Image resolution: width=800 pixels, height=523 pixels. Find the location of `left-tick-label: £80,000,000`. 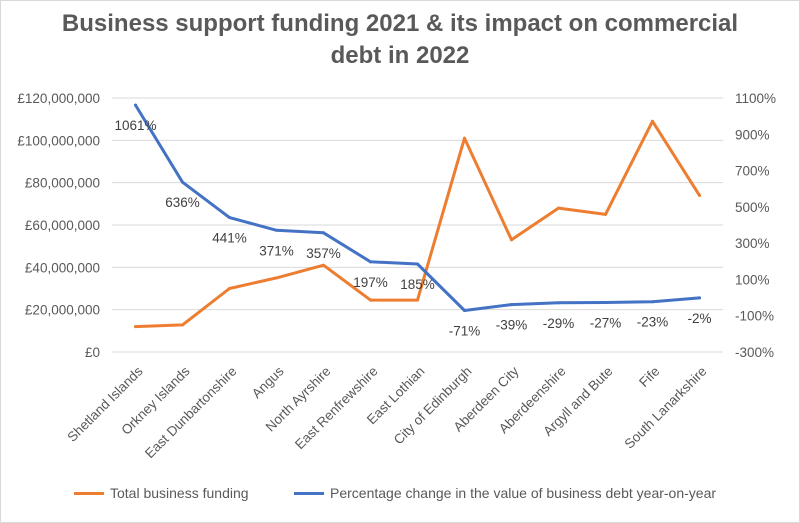

left-tick-label: £80,000,000 is located at coordinates (62, 183).